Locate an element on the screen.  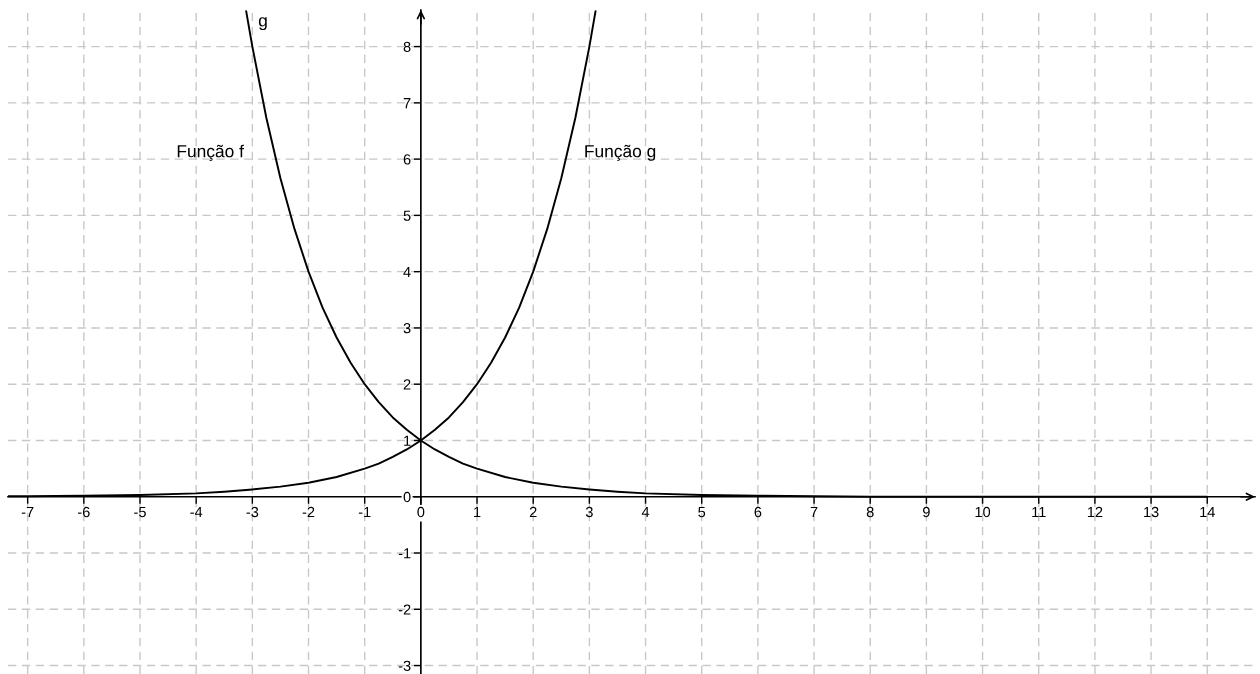
y-tick-label: 3 is located at coordinates (407, 328).